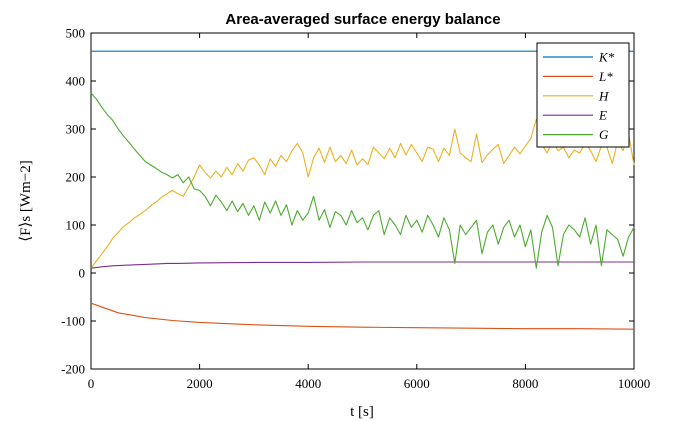  What do you see at coordinates (76, 177) in the screenshot?
I see `y-tick-label: 200` at bounding box center [76, 177].